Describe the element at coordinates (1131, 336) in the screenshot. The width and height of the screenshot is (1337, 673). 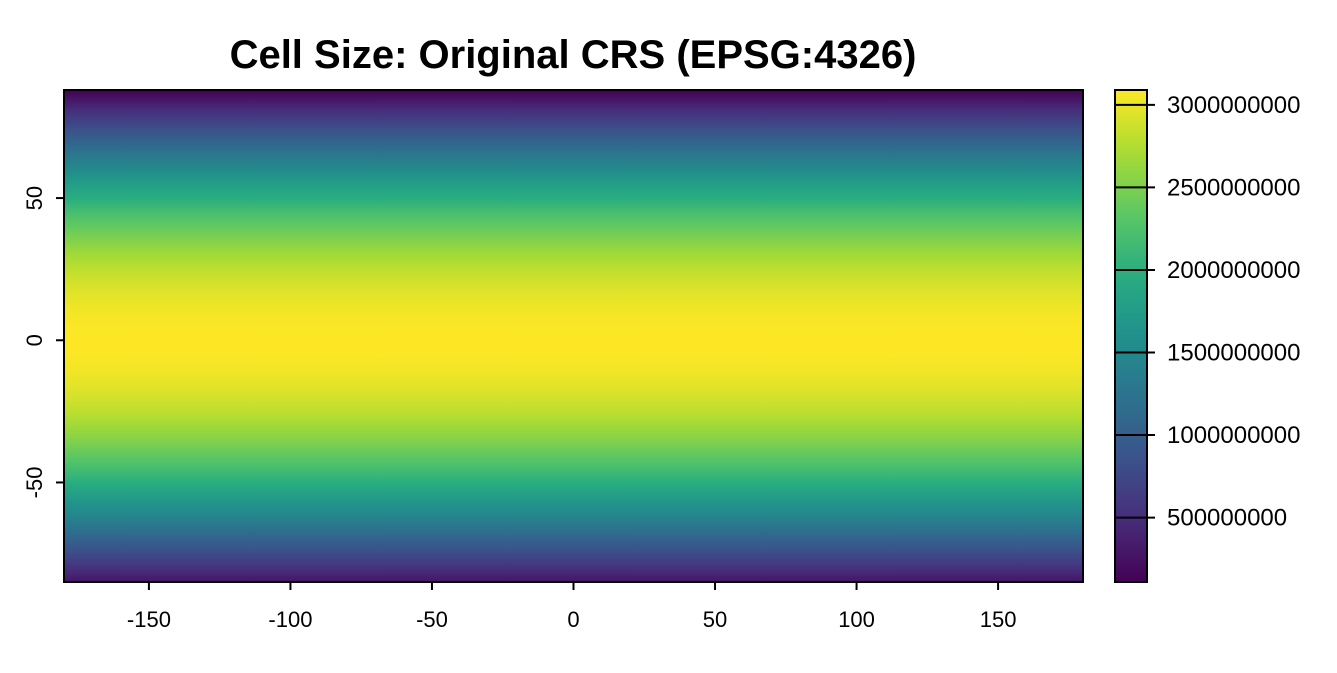
I see `color-legend-bar` at that location.